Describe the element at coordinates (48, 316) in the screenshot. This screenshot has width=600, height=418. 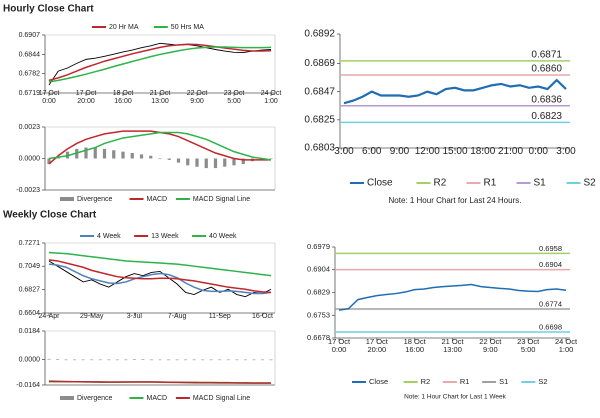
I see `x-tick-label-box: 24-Apr` at that location.